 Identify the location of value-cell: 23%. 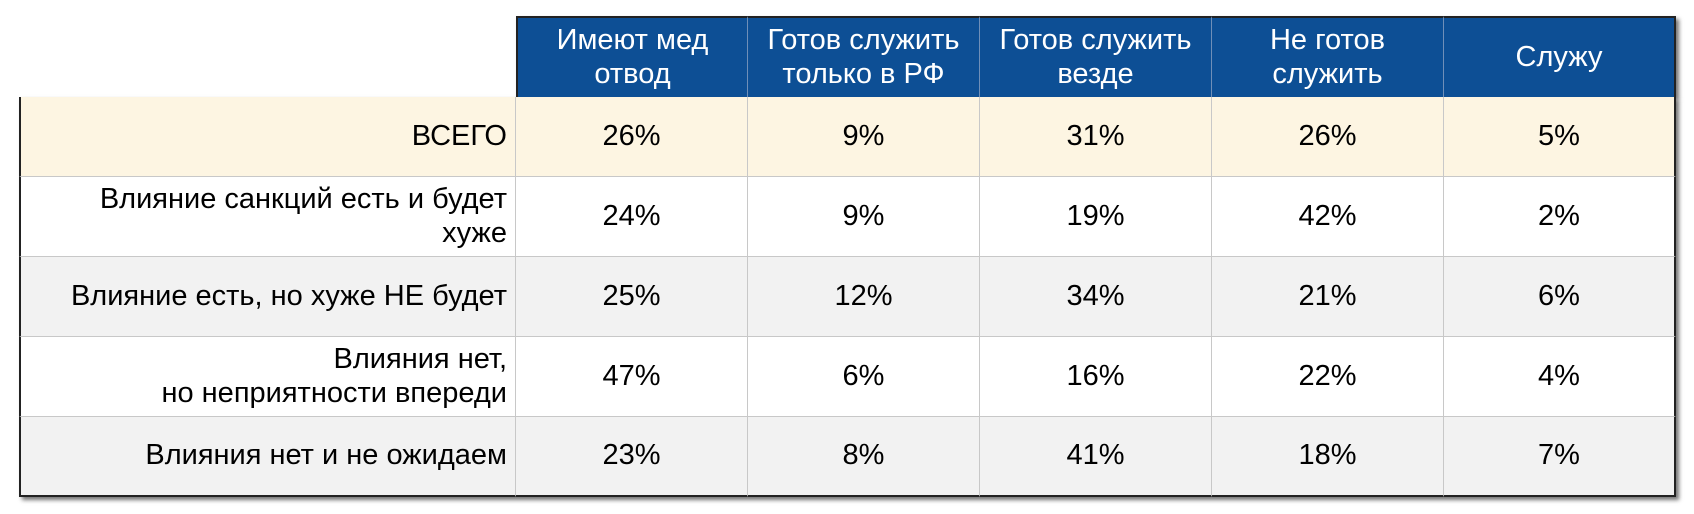
(632, 457).